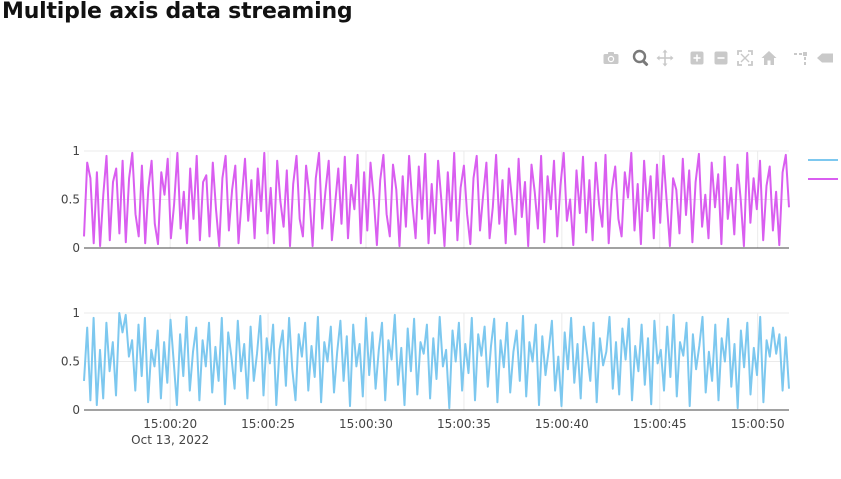 This screenshot has width=841, height=479. I want to click on y-tick-label-bottom-0: 0, so click(76, 410).